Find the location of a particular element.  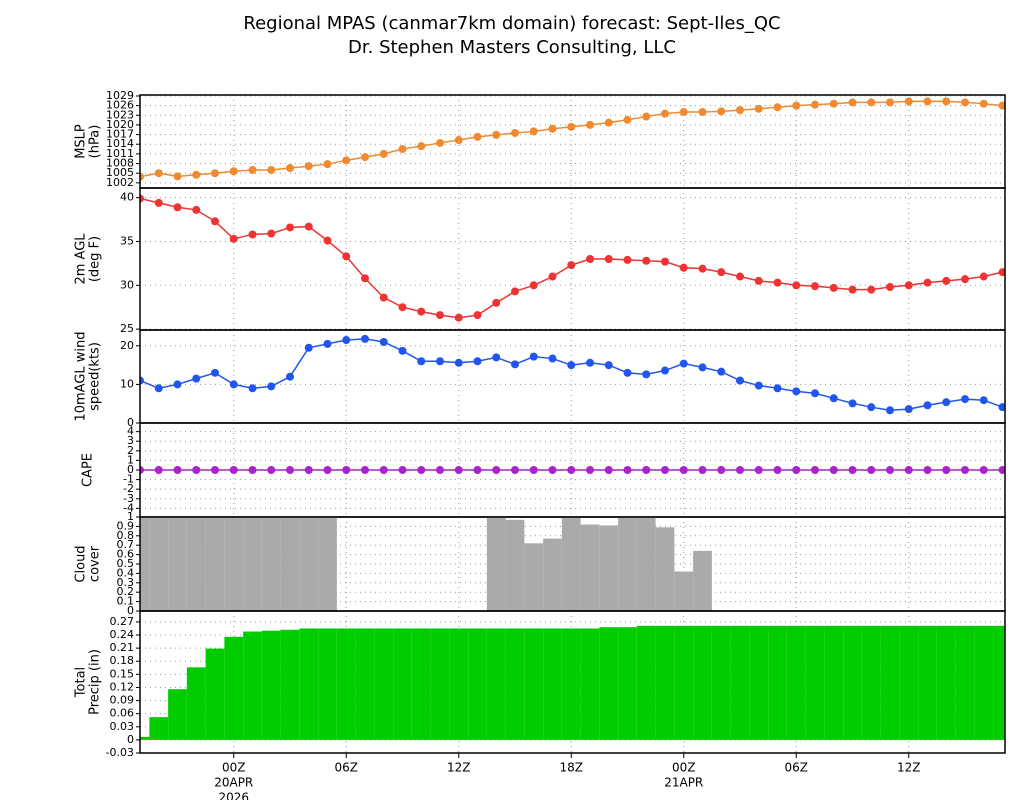

panel is located at coordinates (572, 376).